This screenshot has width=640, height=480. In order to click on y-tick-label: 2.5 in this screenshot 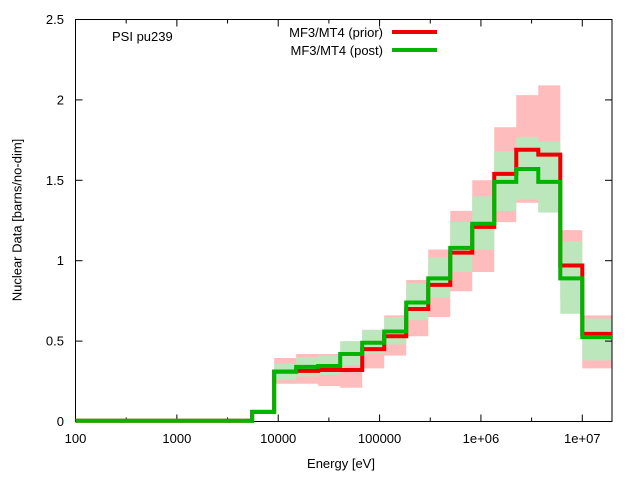, I will do `click(55, 19)`.